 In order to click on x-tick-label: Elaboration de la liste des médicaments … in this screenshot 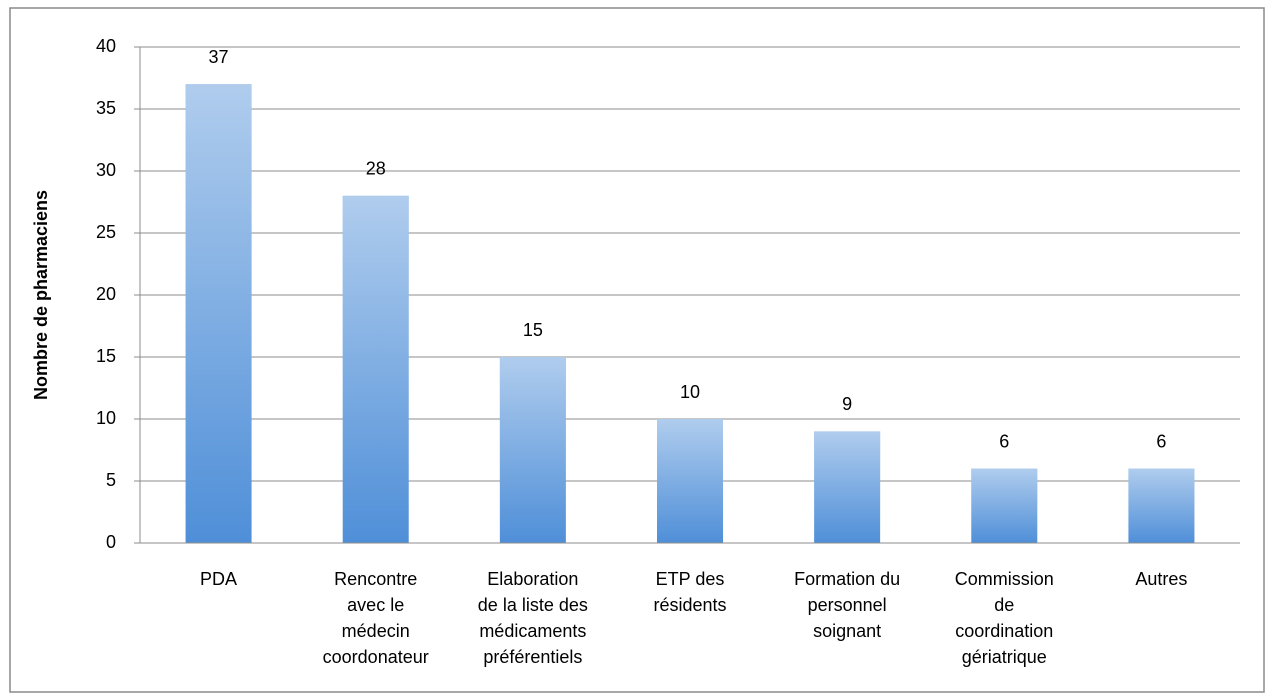, I will do `click(532, 618)`.